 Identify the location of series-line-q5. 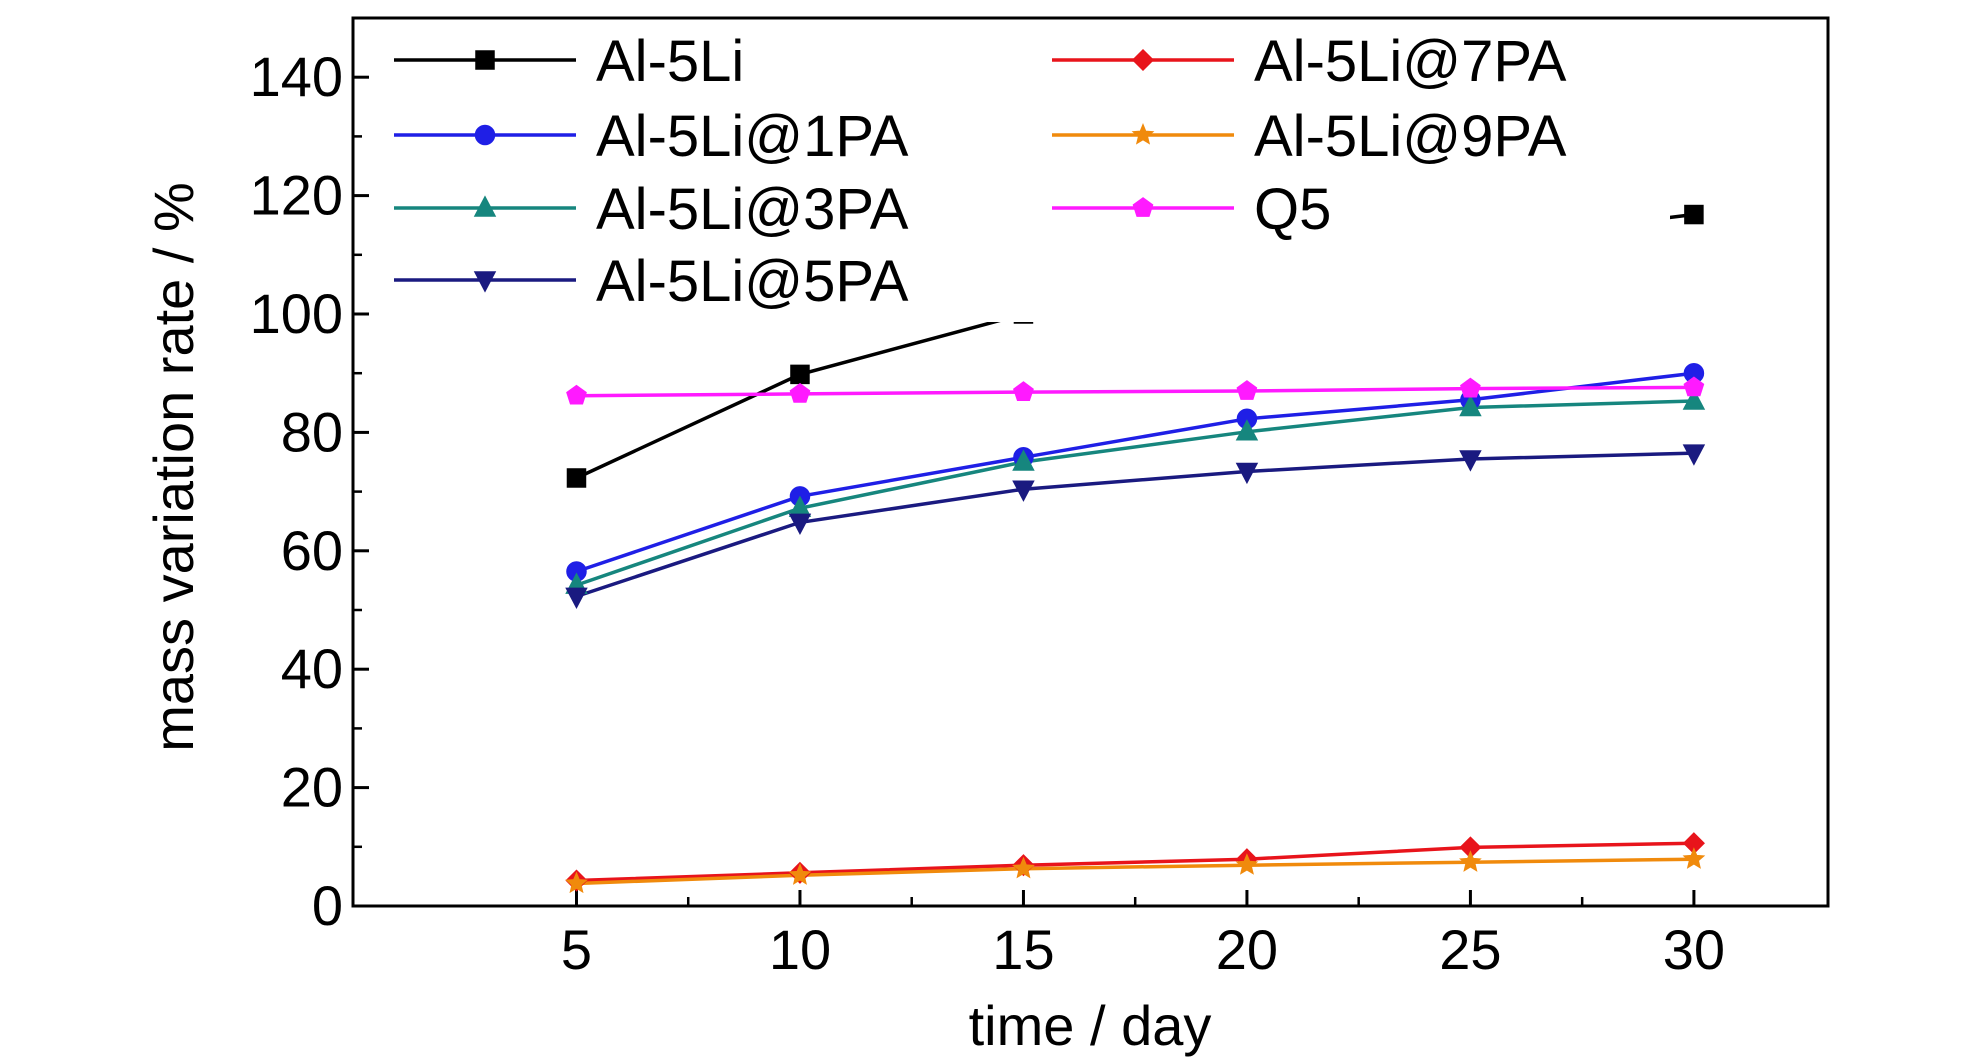
(1135, 391).